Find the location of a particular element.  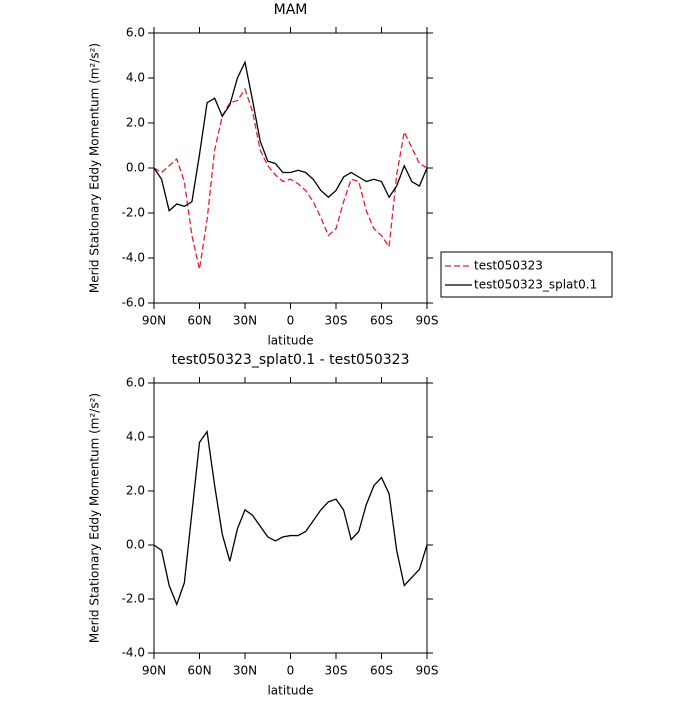

y-tick-label: -6.0 is located at coordinates (133, 303).